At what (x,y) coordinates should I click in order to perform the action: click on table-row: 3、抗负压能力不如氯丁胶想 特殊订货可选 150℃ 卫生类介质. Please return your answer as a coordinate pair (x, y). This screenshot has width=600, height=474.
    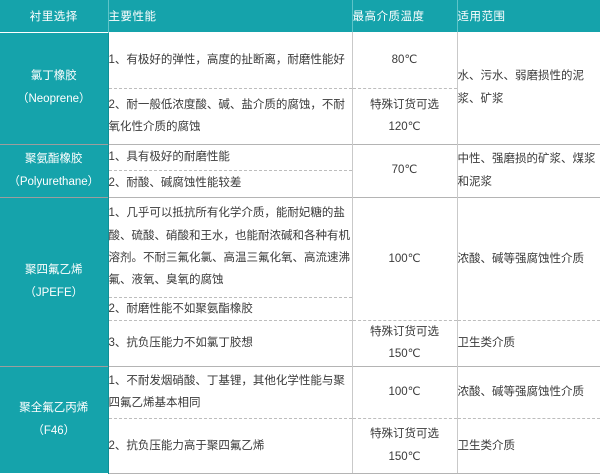
    Looking at the image, I should click on (300, 343).